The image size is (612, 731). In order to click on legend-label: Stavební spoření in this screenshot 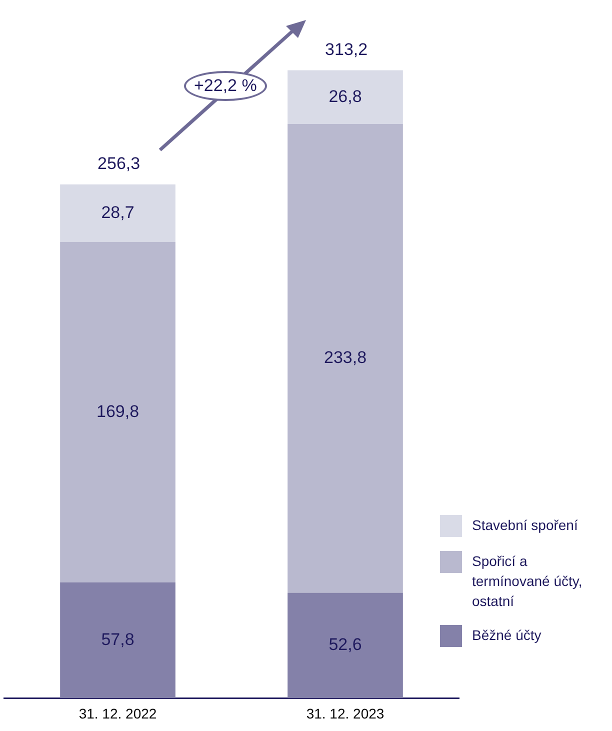, I will do `click(525, 525)`.